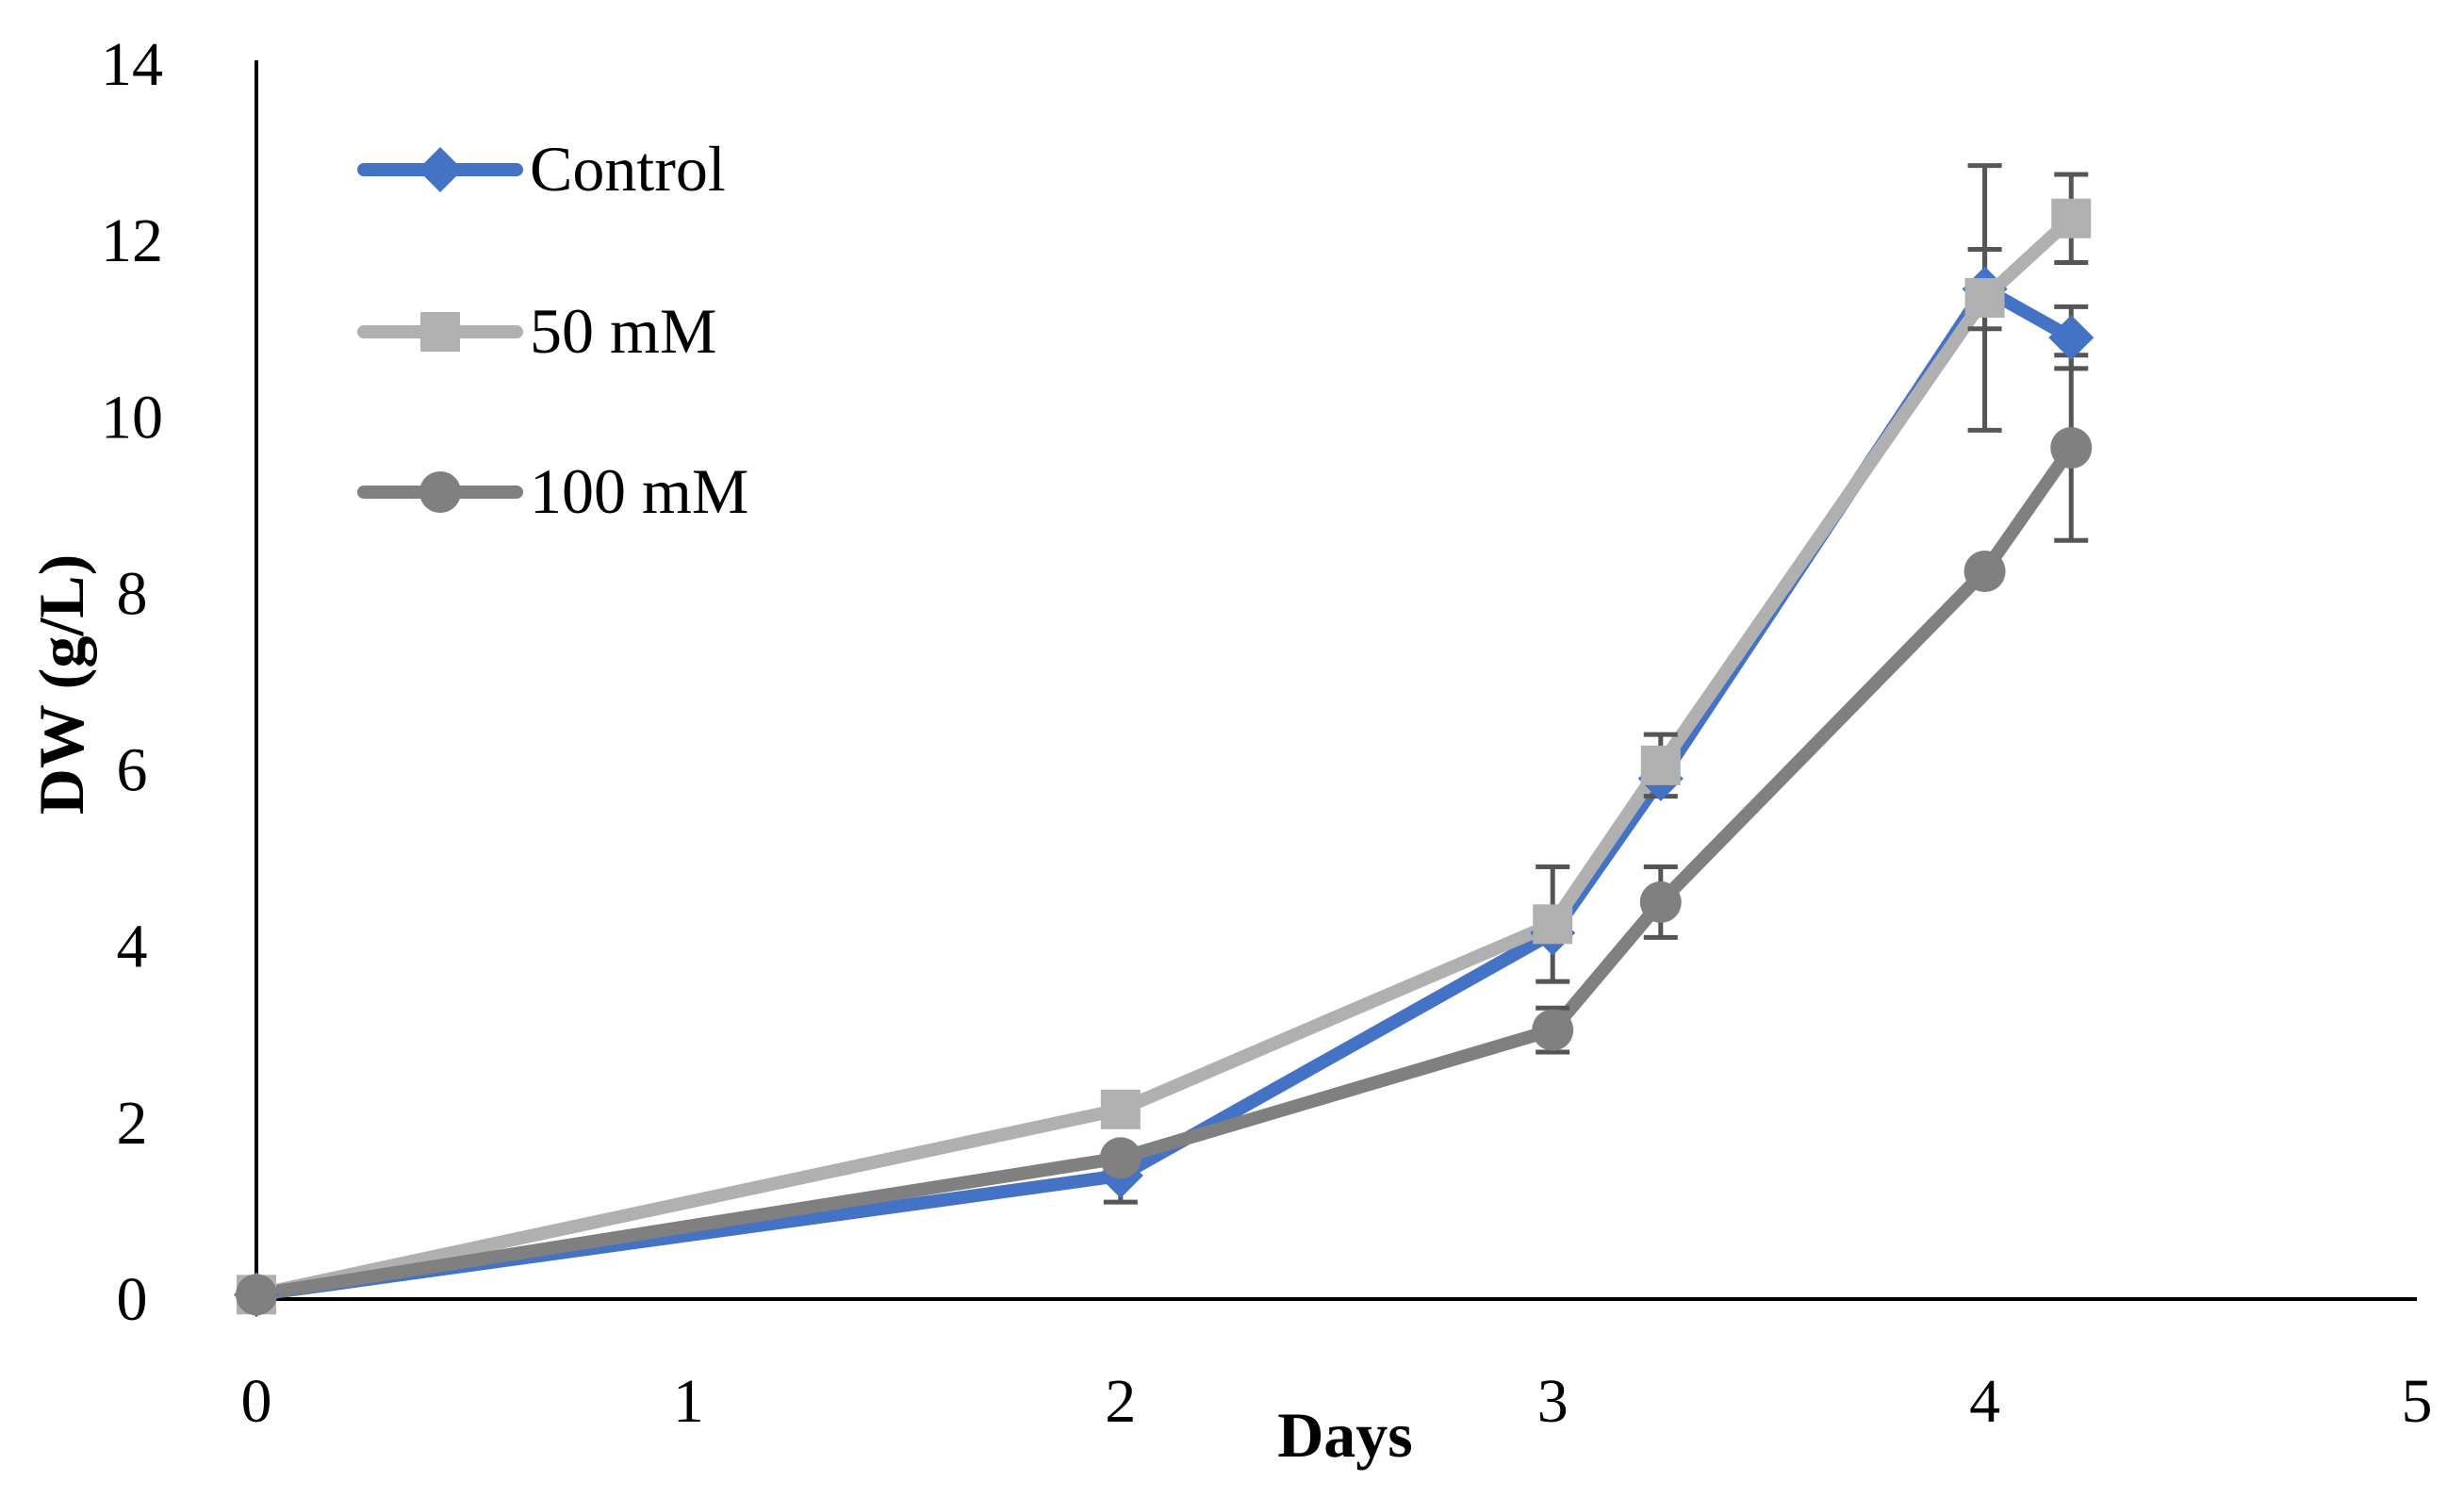 The width and height of the screenshot is (2464, 1498). I want to click on x-axis-title: Days, so click(1345, 1435).